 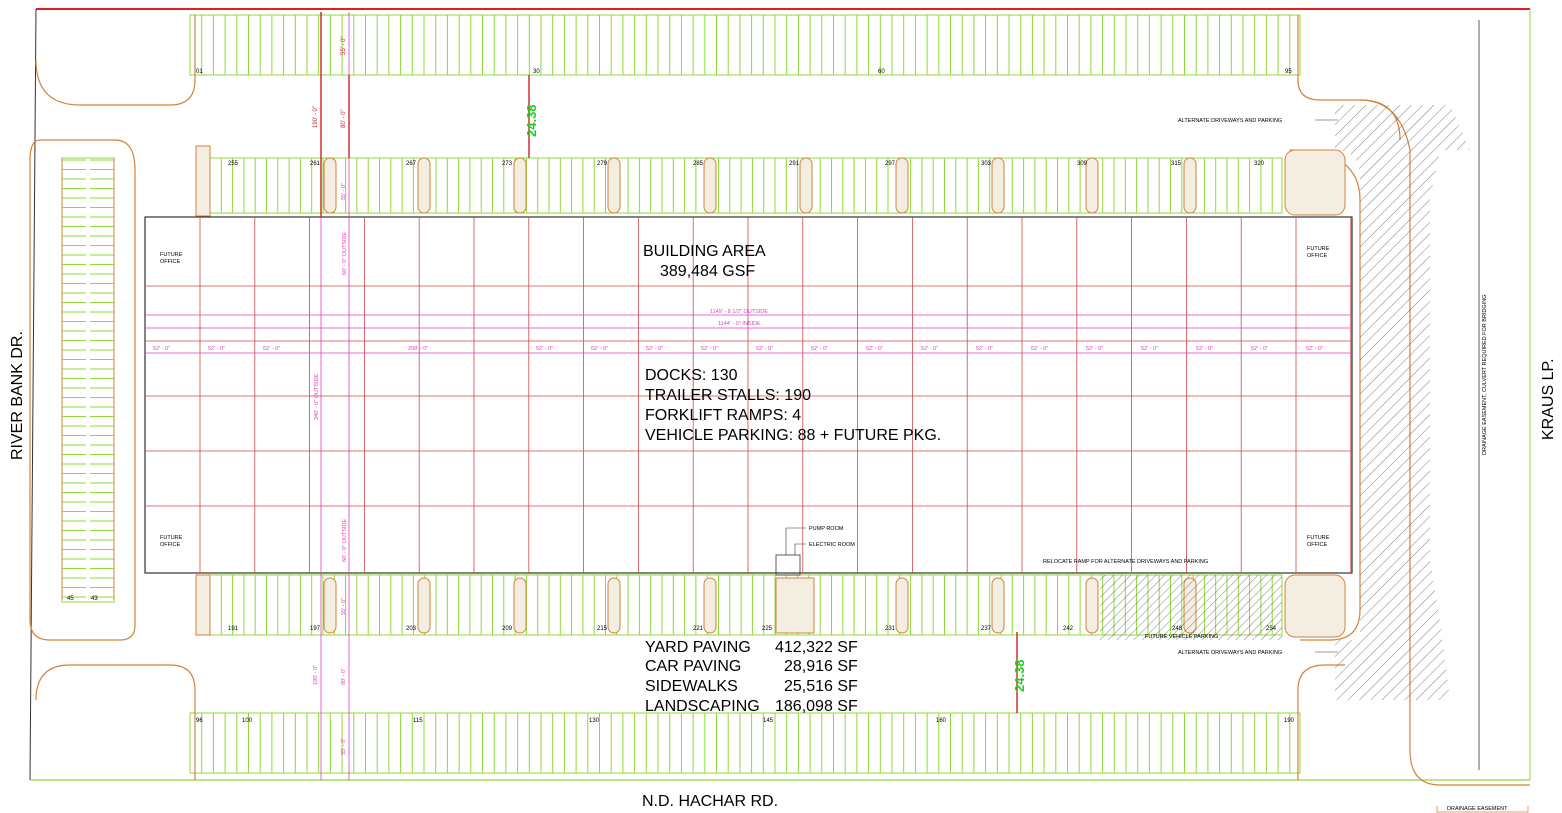 I want to click on dim-truck-gap-south: 24.38, so click(x=1019, y=675).